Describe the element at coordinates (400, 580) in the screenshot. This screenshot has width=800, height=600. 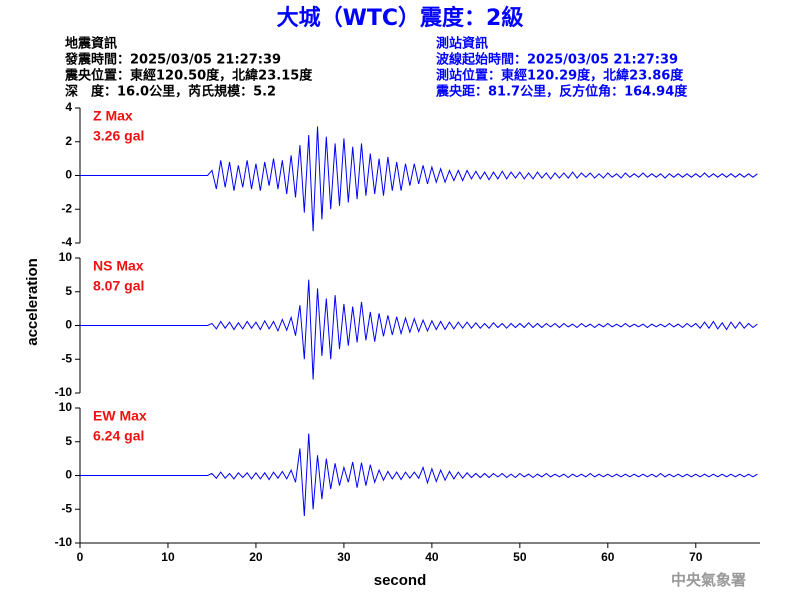
I see `x-axis-label: second` at that location.